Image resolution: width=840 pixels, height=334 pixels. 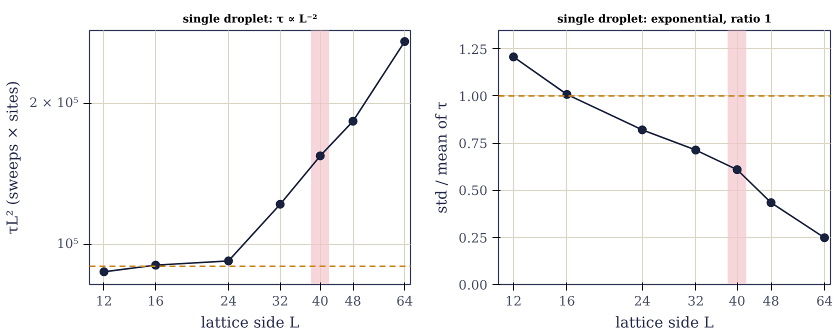 What do you see at coordinates (250, 19) in the screenshot?
I see `chart-title: single droplet: τ ∝ L⁻²` at bounding box center [250, 19].